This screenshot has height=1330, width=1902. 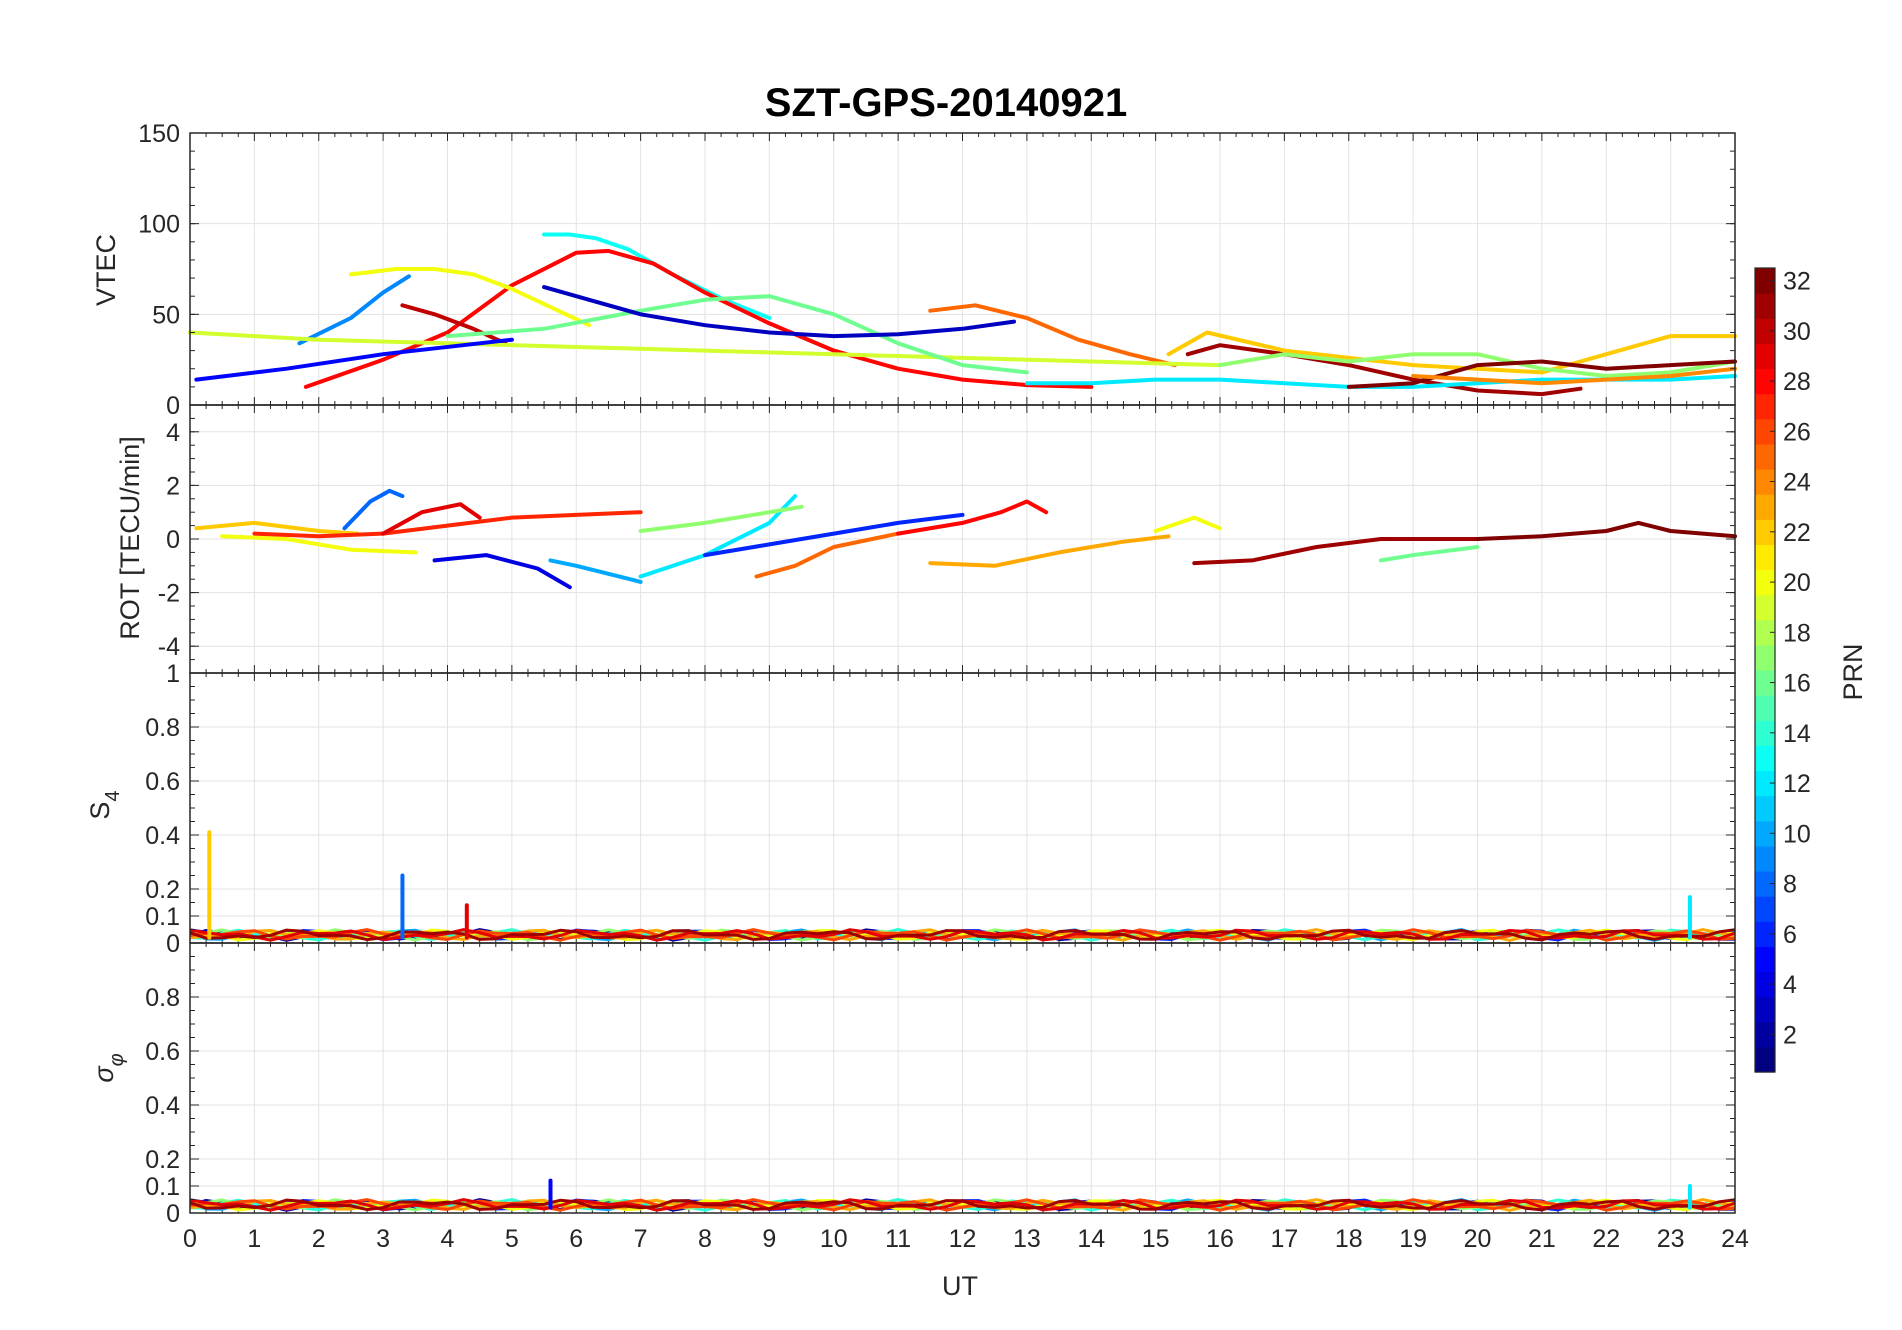 I want to click on y-tick-label: -2, so click(x=169, y=594).